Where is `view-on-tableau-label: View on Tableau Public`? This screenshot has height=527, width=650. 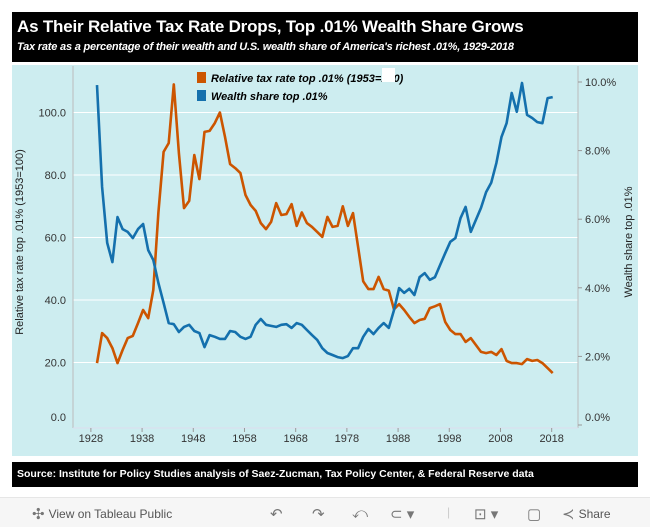 view-on-tableau-label: View on Tableau Public is located at coordinates (110, 514).